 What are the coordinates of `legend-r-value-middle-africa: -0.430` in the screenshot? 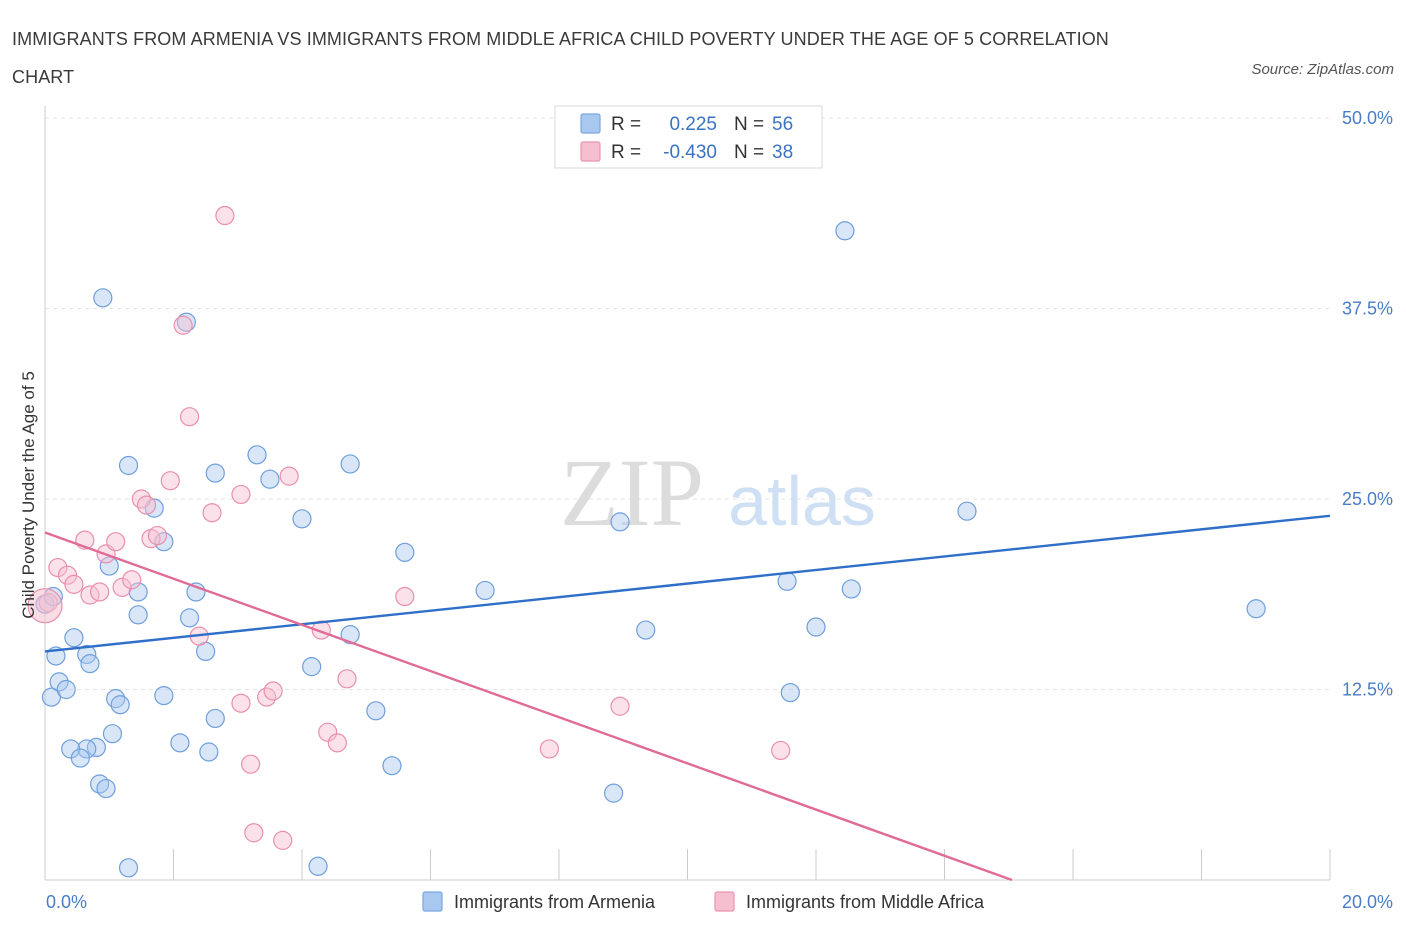 It's located at (690, 152).